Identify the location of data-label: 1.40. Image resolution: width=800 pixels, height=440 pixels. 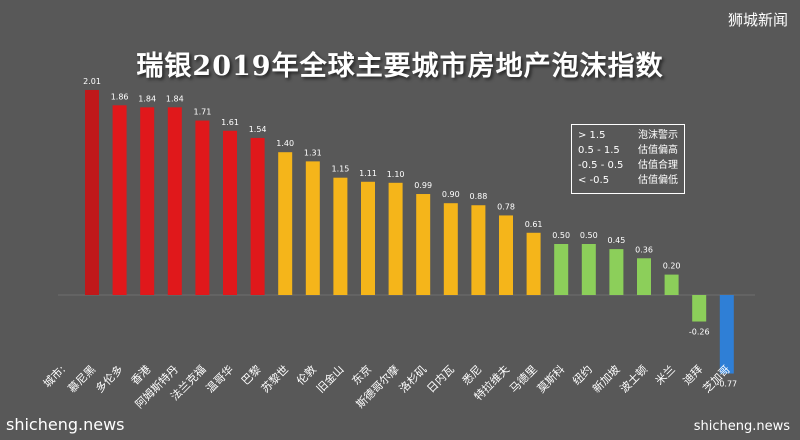
(285, 143).